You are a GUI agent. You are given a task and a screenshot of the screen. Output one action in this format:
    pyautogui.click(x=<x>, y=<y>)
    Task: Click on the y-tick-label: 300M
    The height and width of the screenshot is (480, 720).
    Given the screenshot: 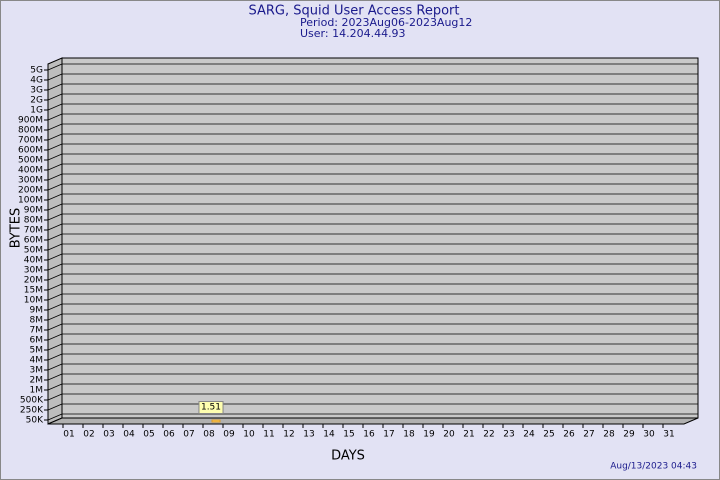 What is the action you would take?
    pyautogui.click(x=30, y=181)
    